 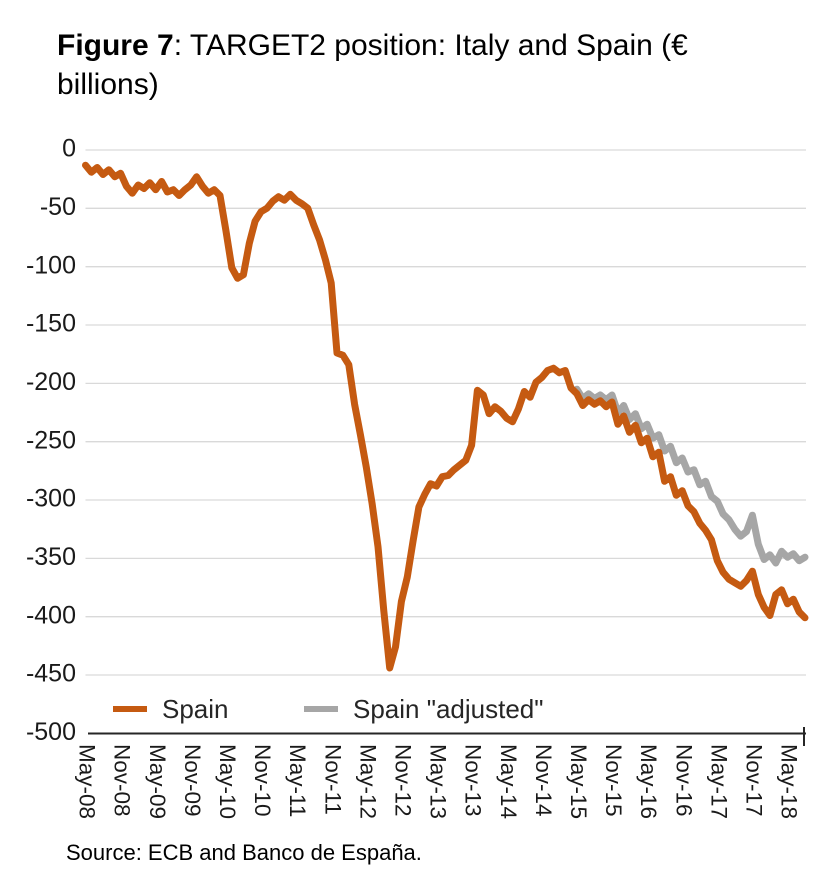 What do you see at coordinates (297, 780) in the screenshot?
I see `x-tick-label: May-11` at bounding box center [297, 780].